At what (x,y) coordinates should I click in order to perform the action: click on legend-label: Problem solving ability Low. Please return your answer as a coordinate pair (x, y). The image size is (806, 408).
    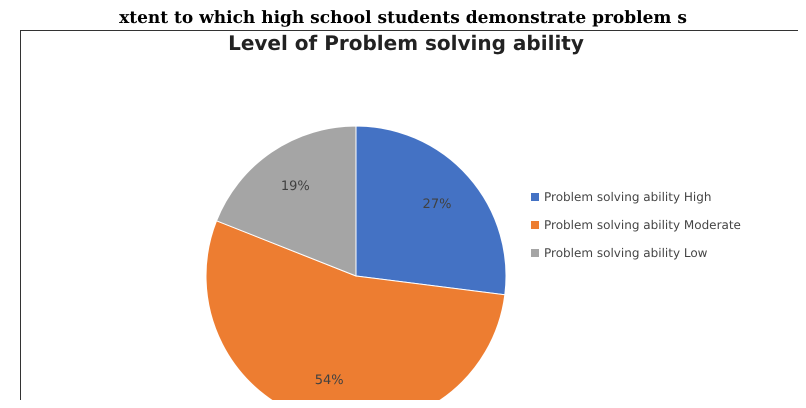
    Looking at the image, I should click on (626, 253).